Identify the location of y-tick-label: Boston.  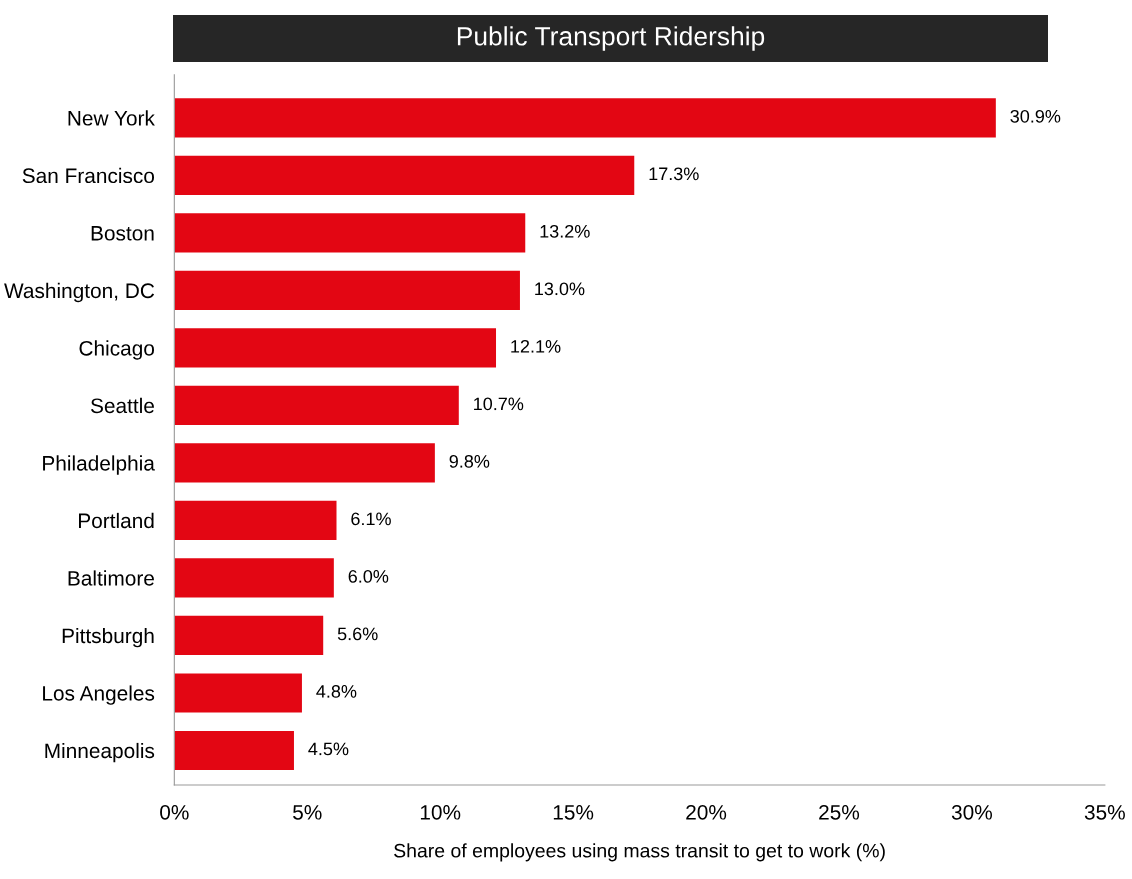
(122, 233).